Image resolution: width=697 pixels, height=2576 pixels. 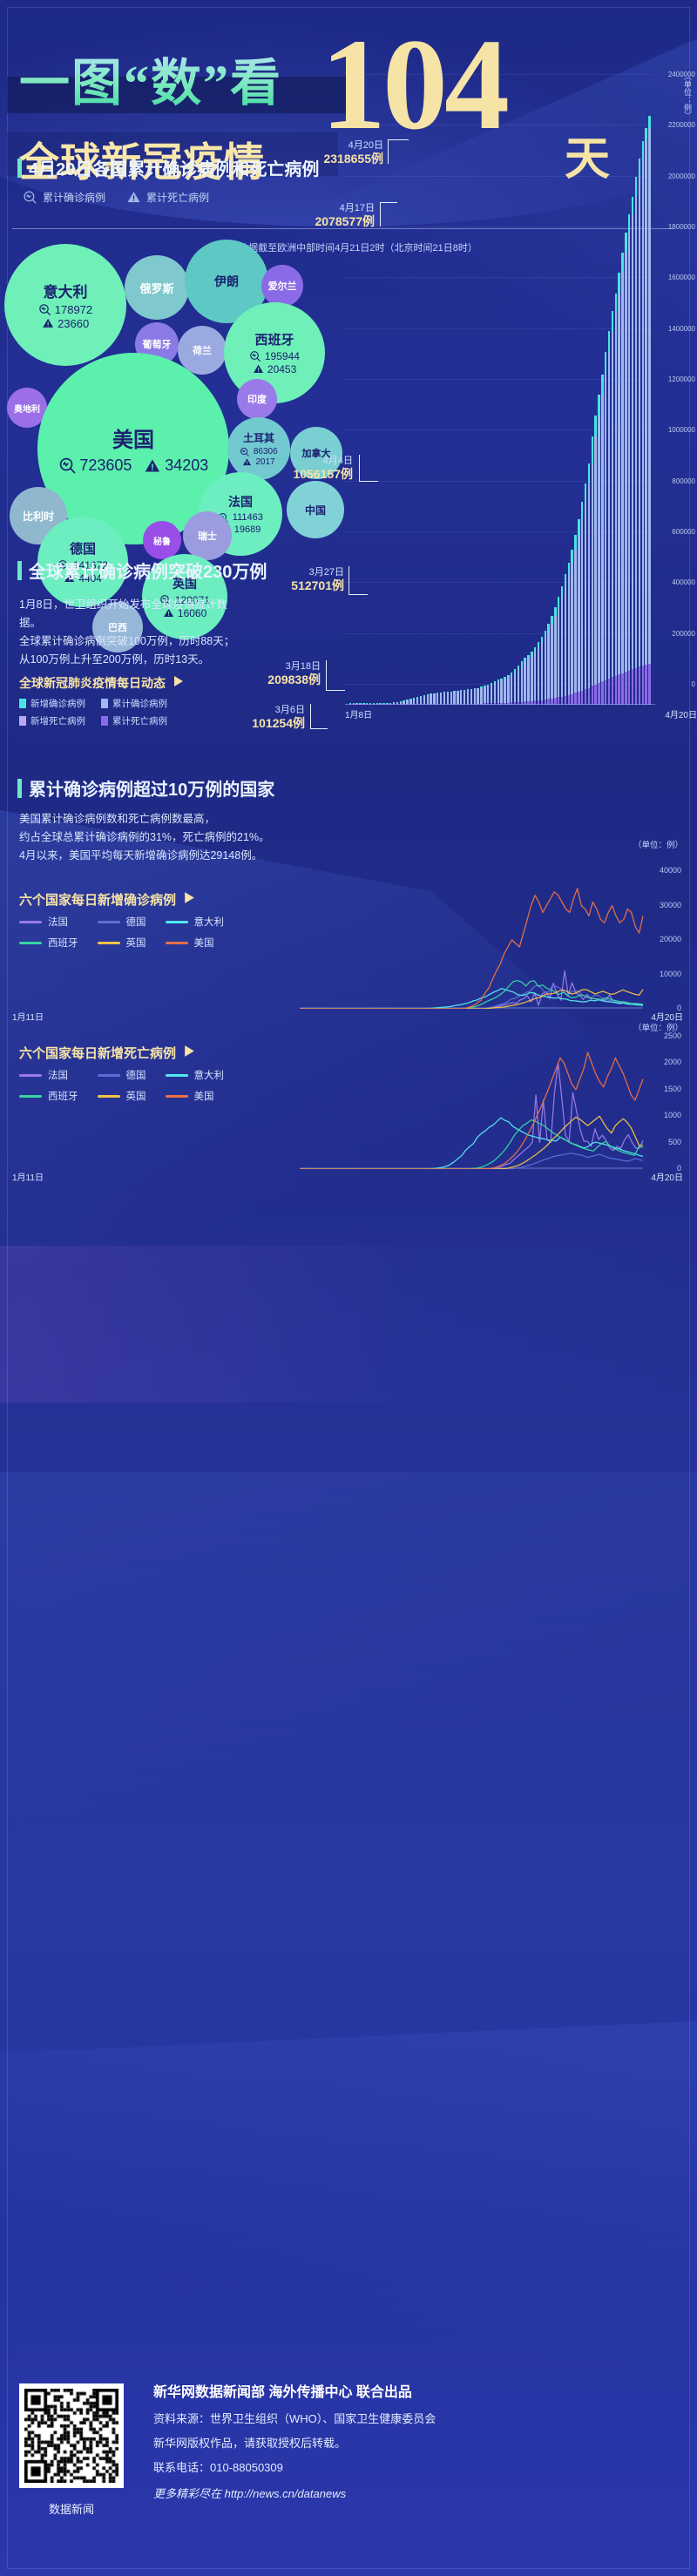 I want to click on bubble-加拿大: 加拿大, so click(x=316, y=453).